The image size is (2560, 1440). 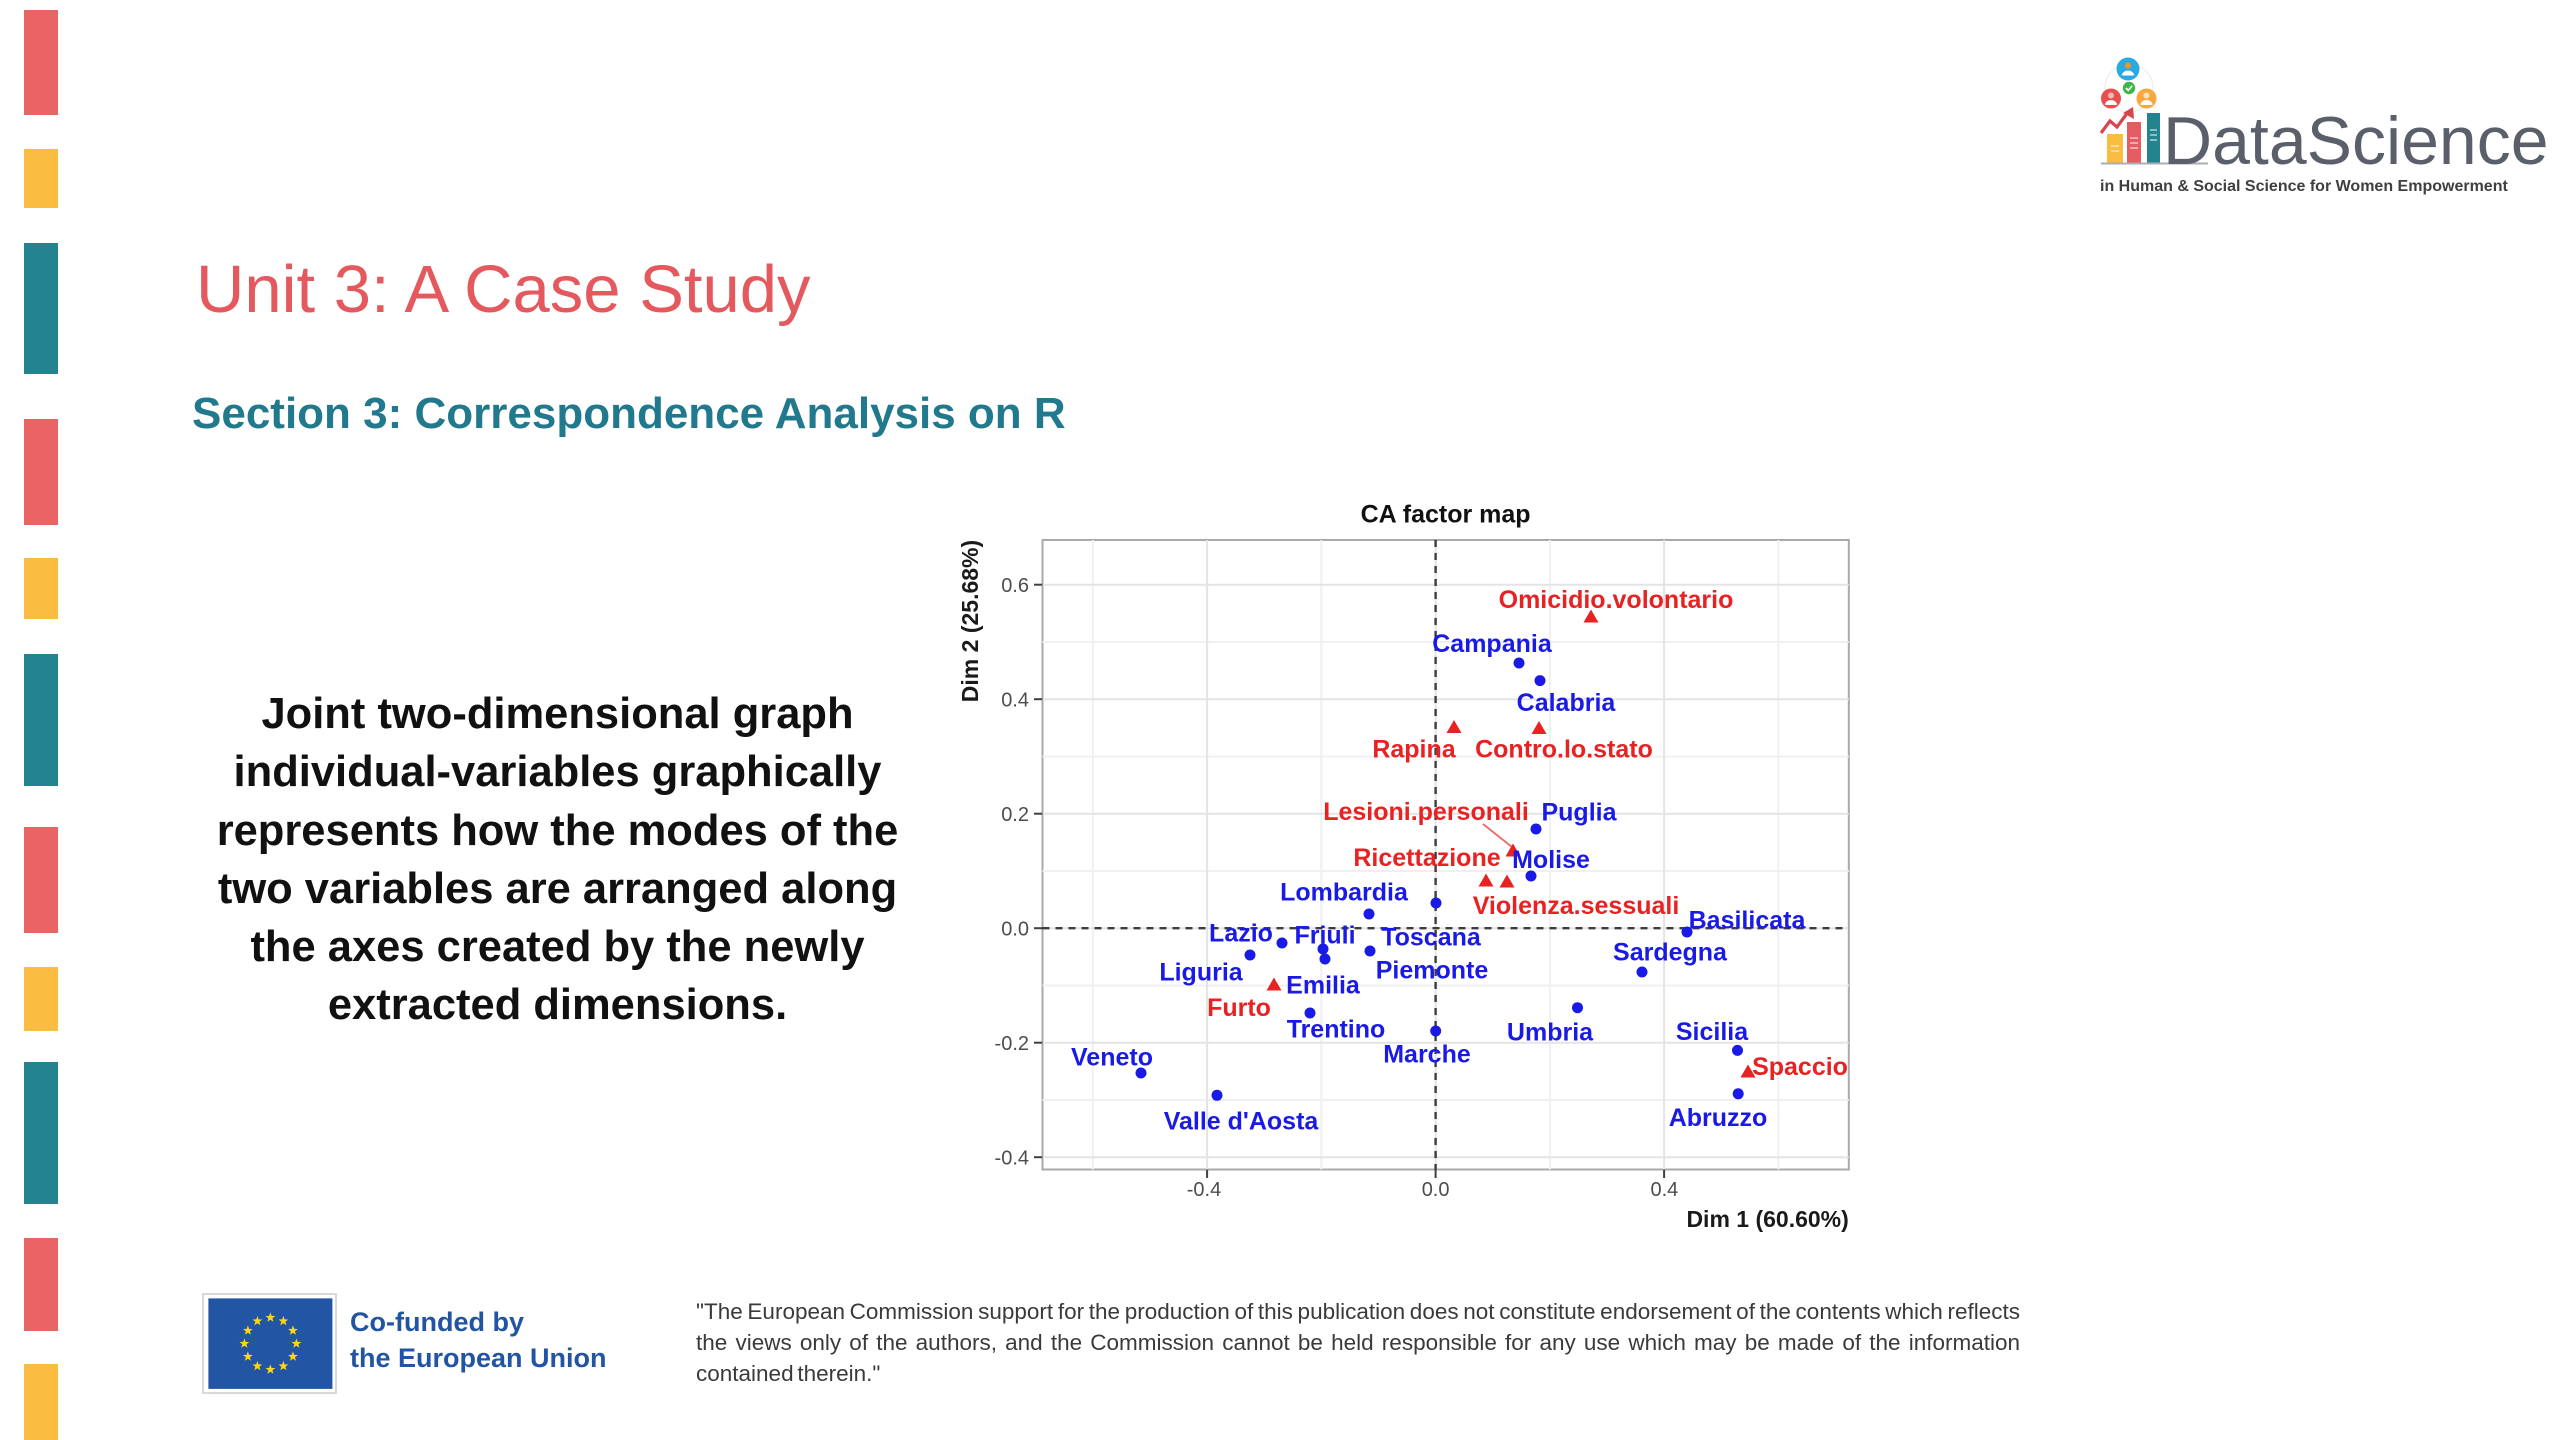 I want to click on svg-text: Campania, so click(x=1492, y=644).